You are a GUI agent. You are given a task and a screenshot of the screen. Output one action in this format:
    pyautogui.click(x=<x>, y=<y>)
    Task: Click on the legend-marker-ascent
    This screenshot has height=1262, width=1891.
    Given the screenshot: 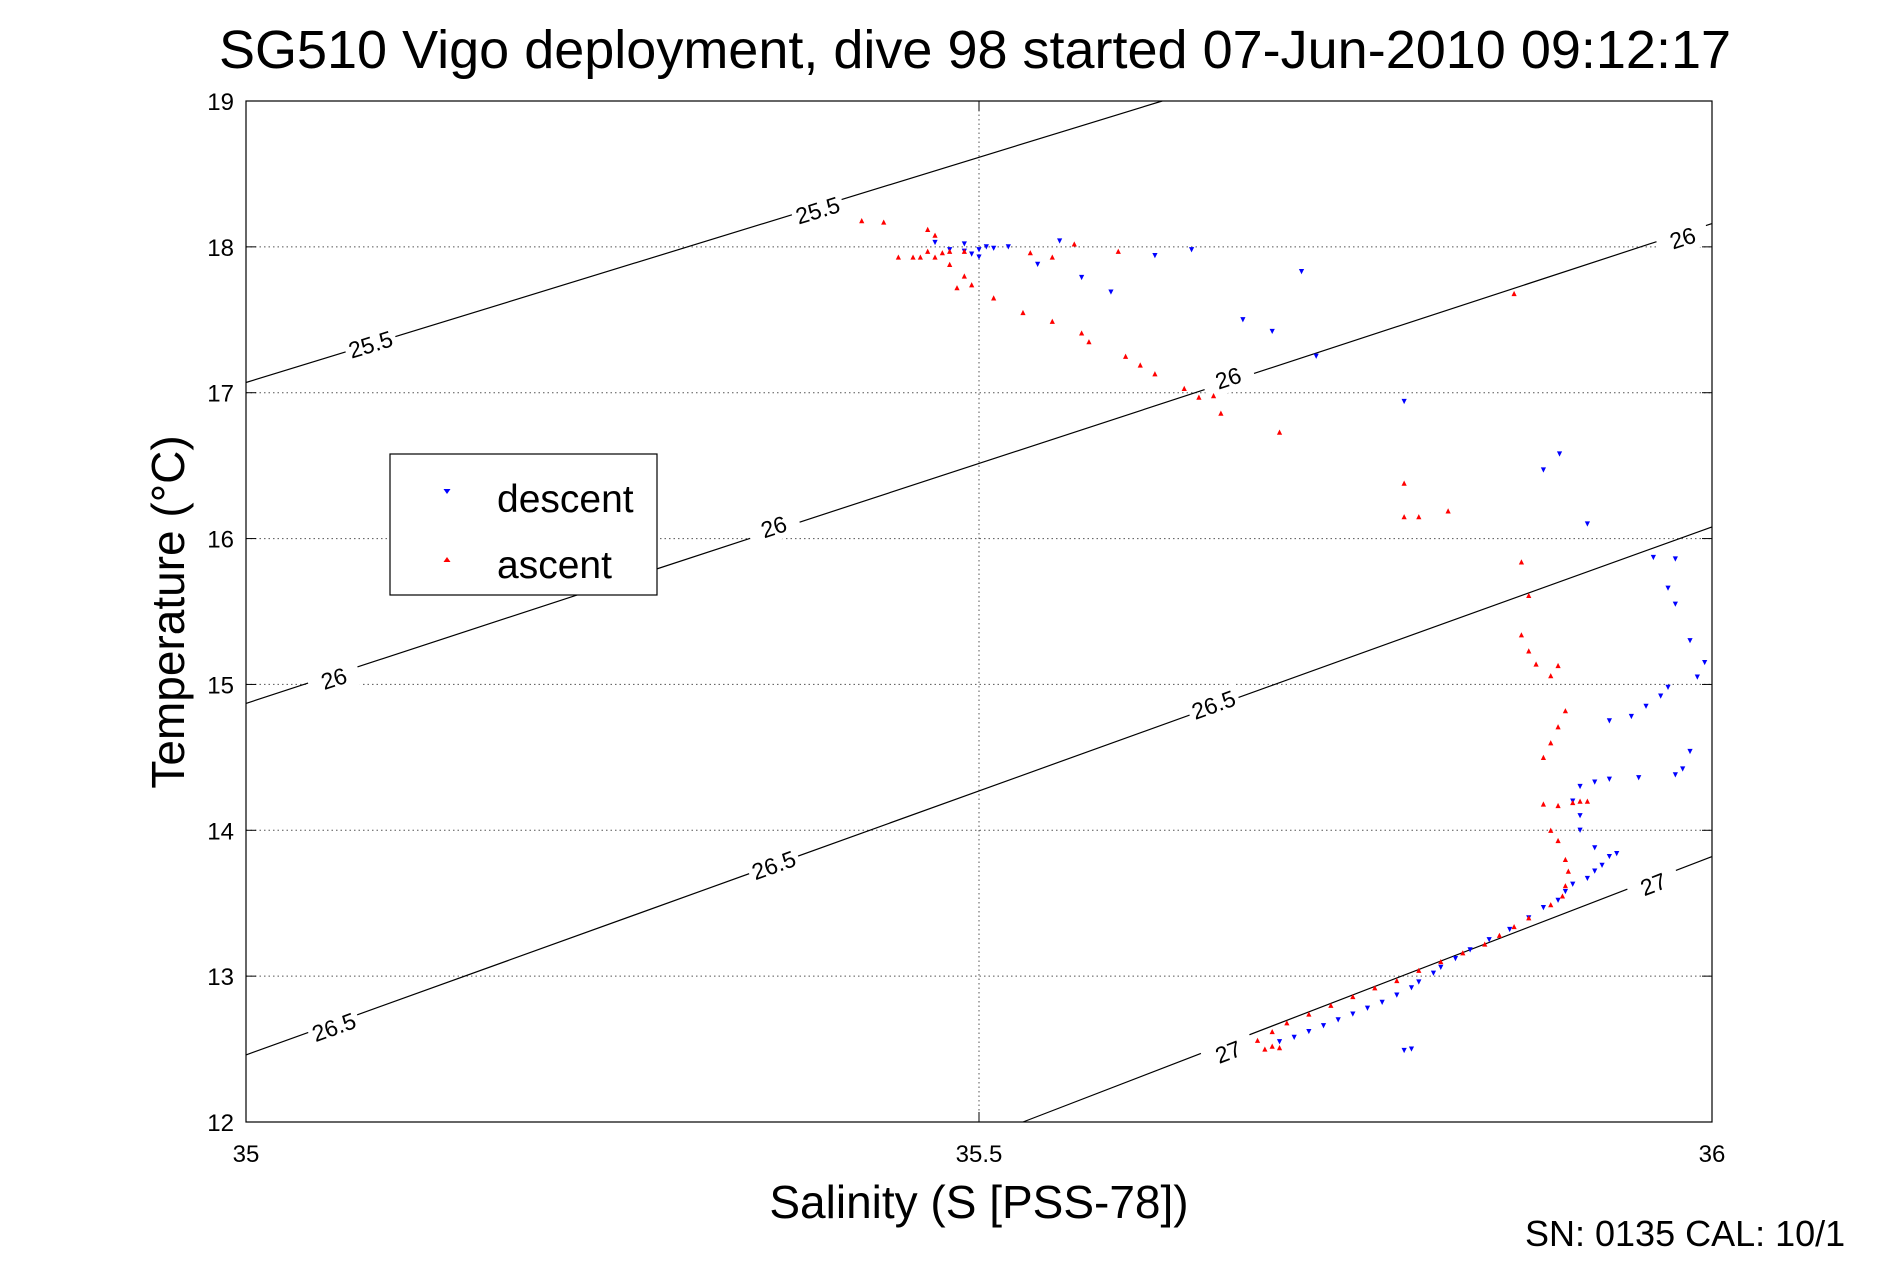 What is the action you would take?
    pyautogui.click(x=447, y=559)
    